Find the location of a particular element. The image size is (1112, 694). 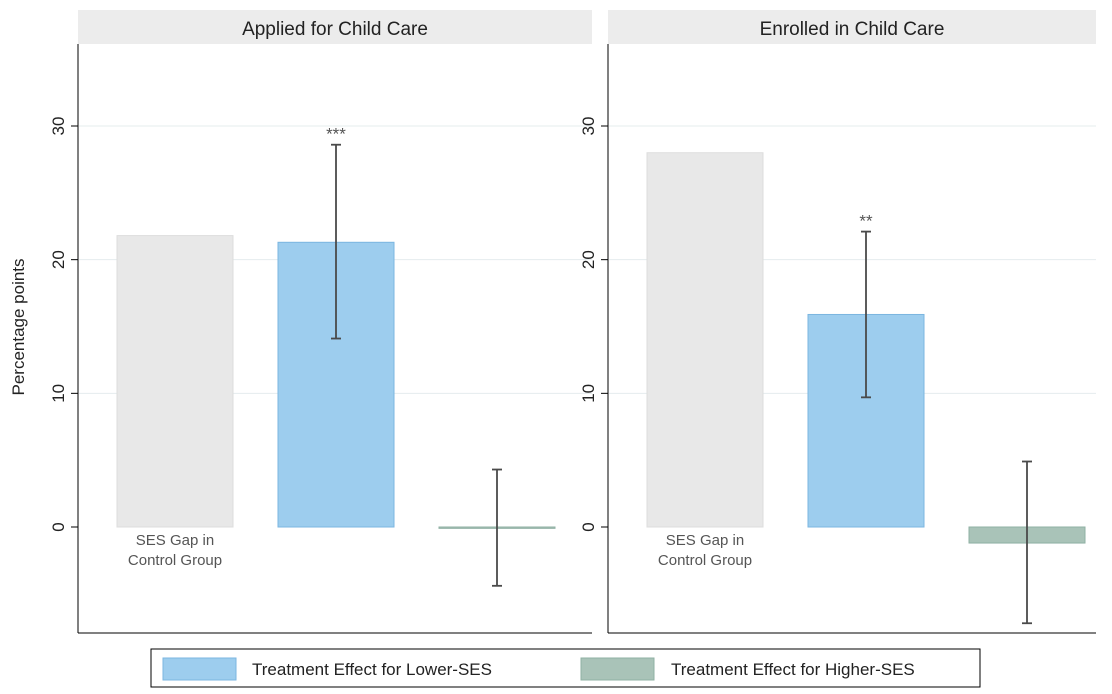

legend-swatch-lower-ses is located at coordinates (199, 669).